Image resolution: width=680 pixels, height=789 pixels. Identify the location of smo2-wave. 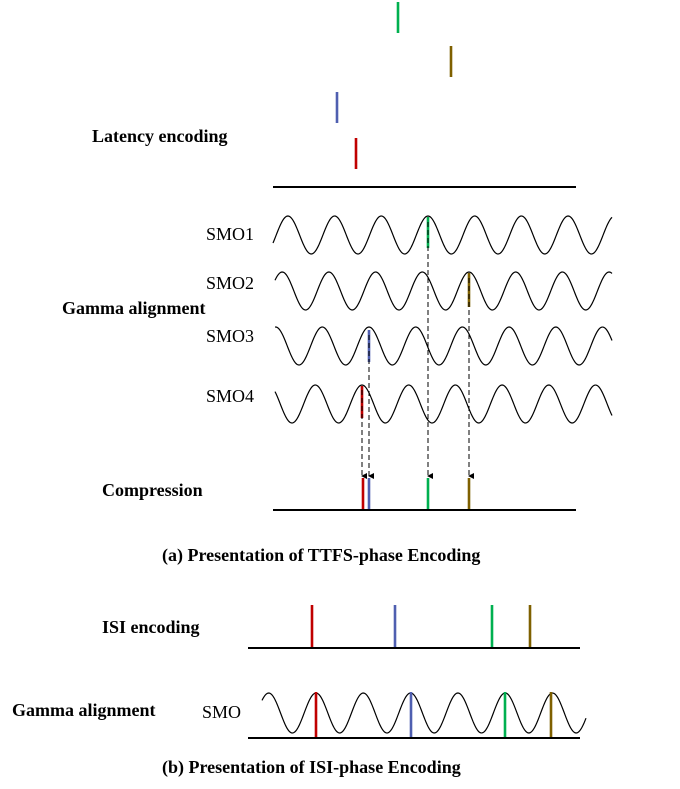
(443, 291).